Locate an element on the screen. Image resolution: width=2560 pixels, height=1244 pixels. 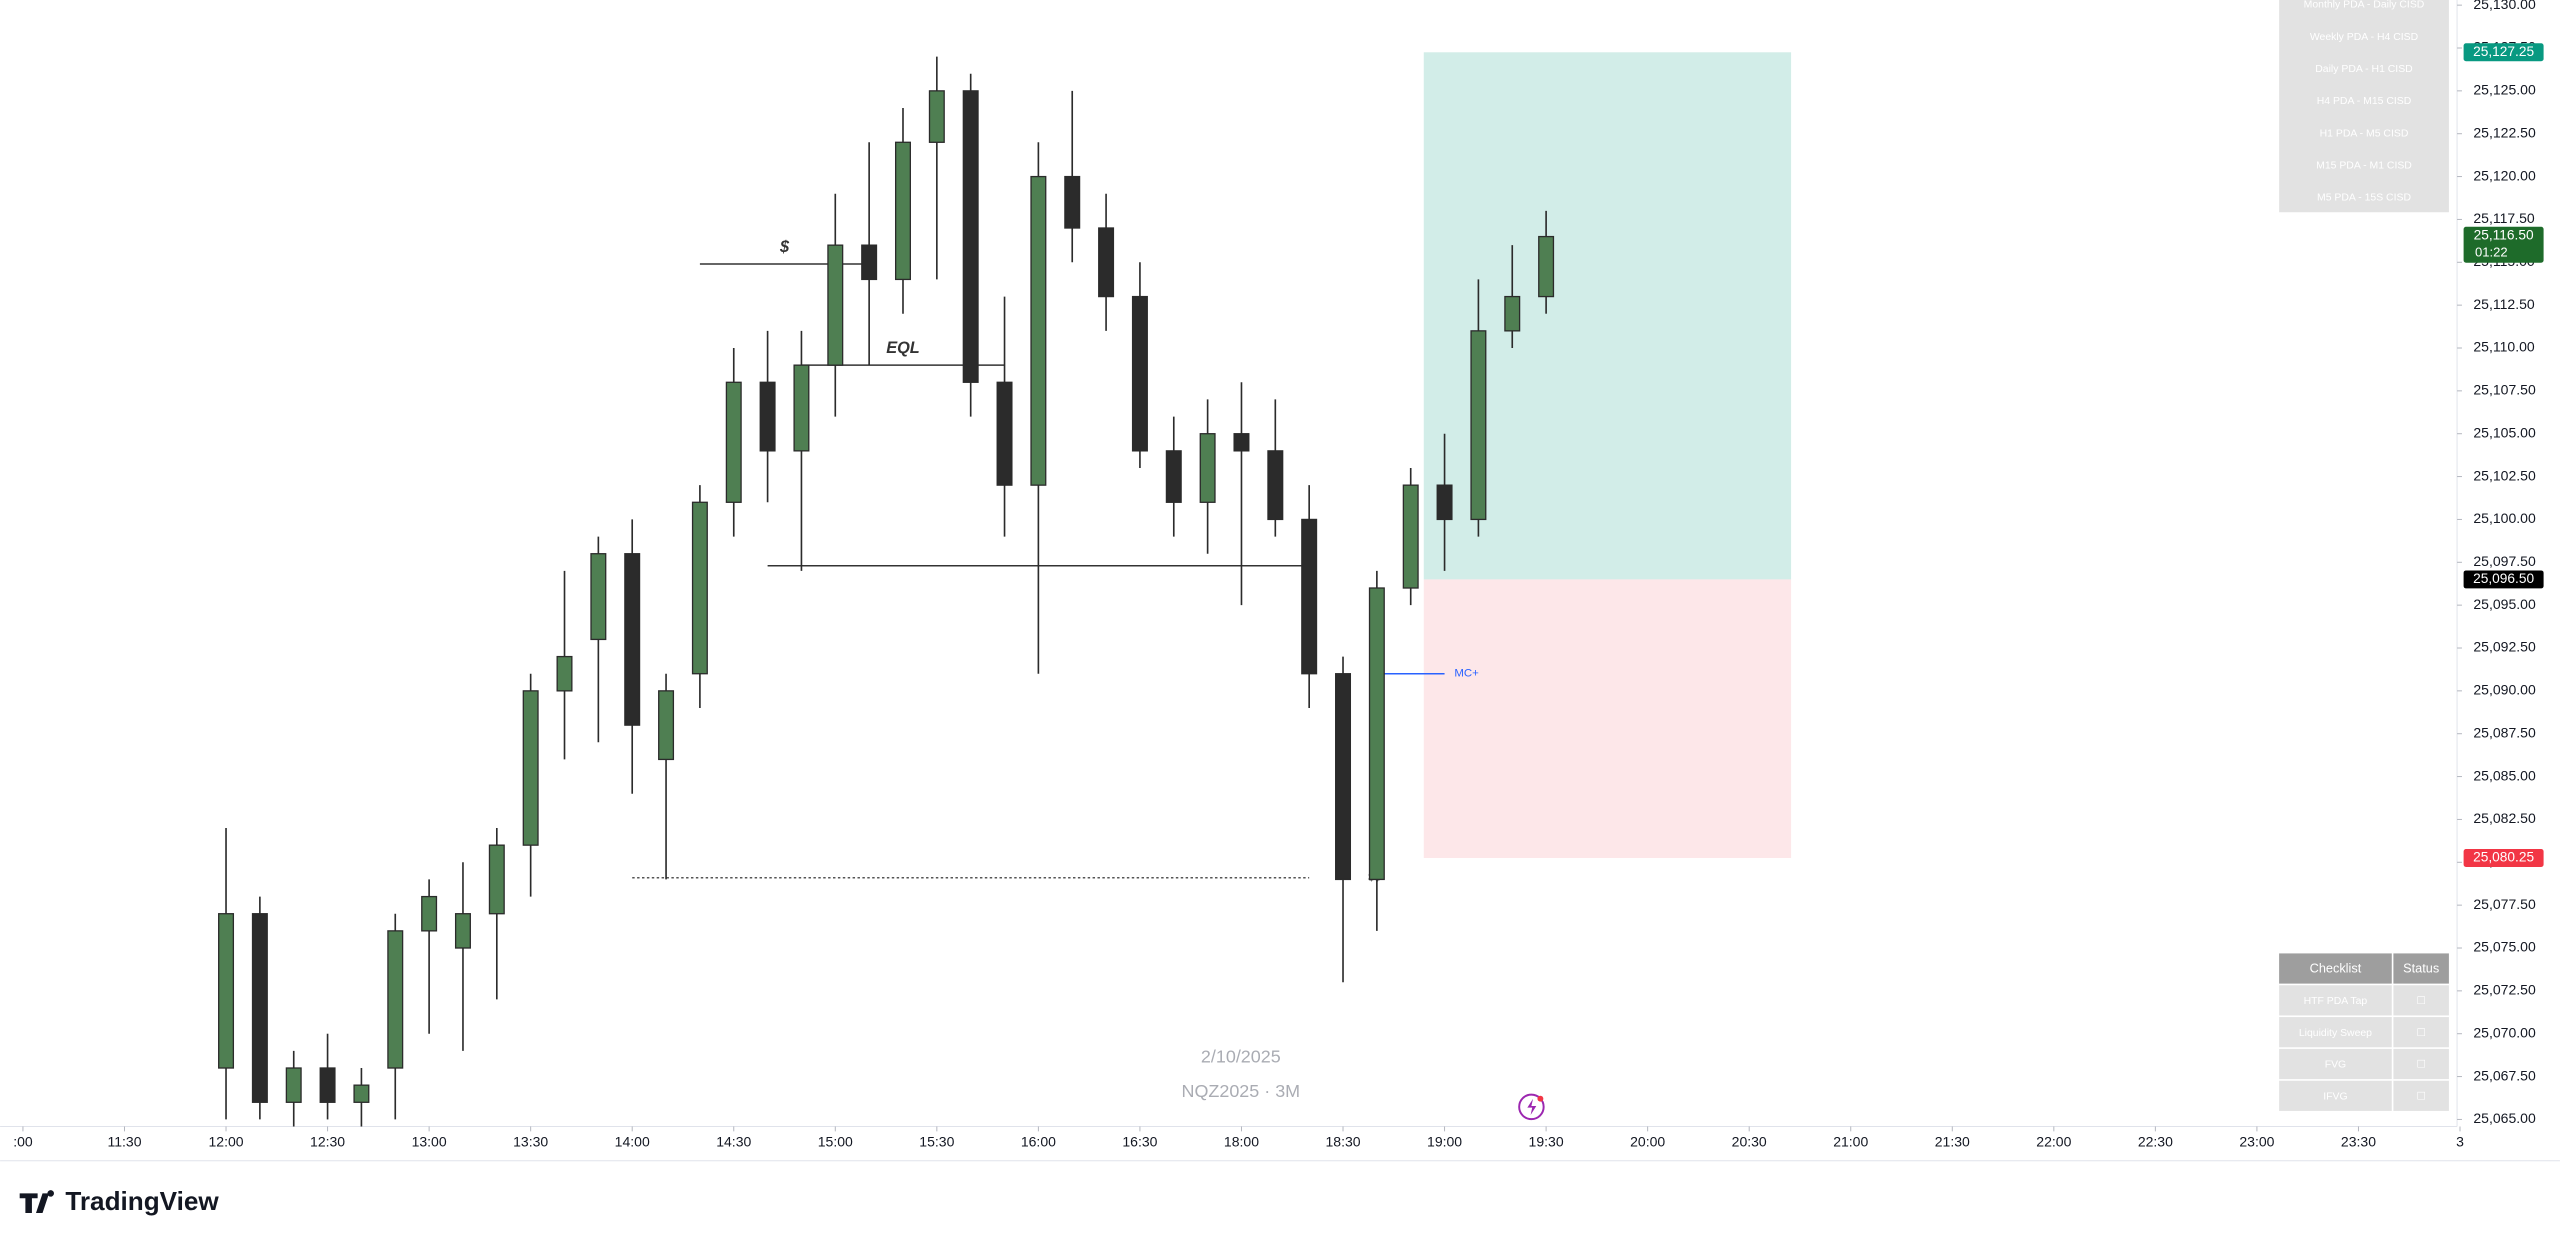
watermark: NQZ2025 · 3M is located at coordinates (1240, 1091).